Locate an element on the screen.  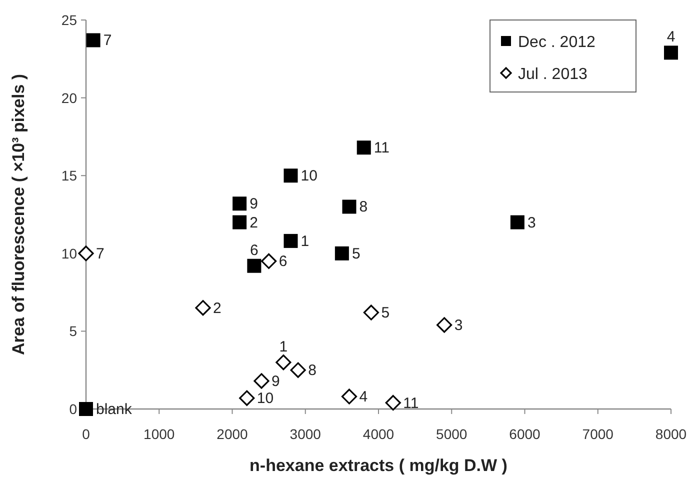
x-axis-title: n-hexane extracts ( mg/kg D.W ) is located at coordinates (379, 465).